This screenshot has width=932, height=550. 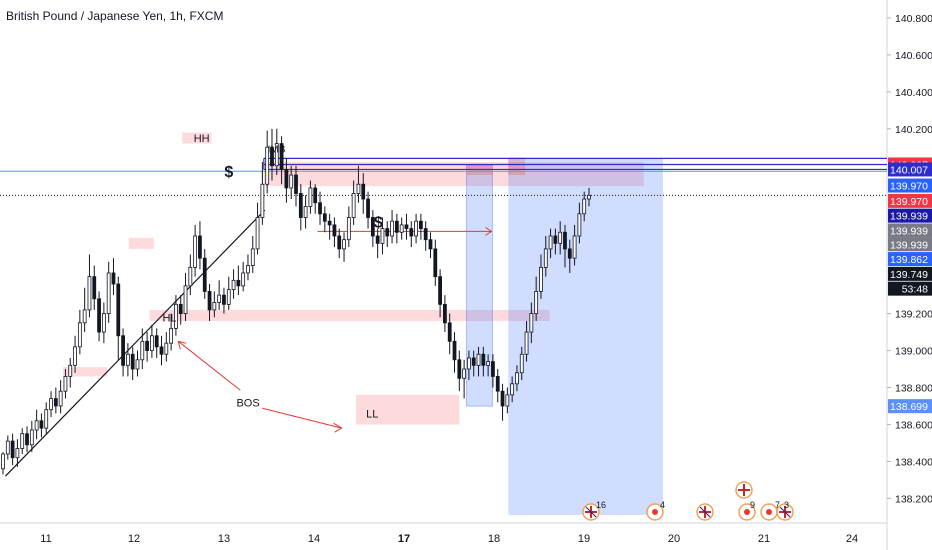 I want to click on trendline, so click(x=135, y=343).